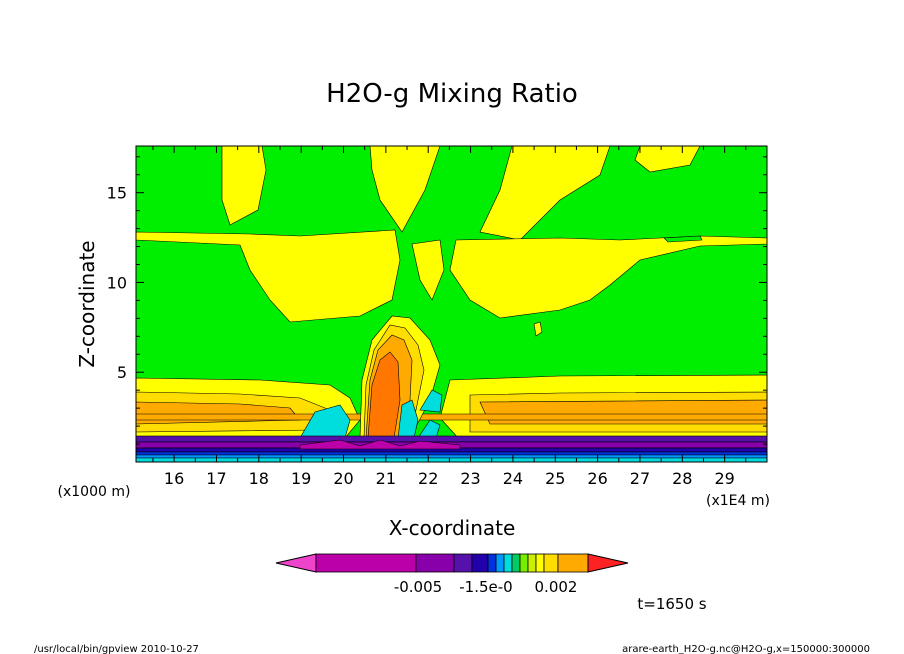  What do you see at coordinates (452, 94) in the screenshot?
I see `chart-title: H2O-g Mixing Ratio` at bounding box center [452, 94].